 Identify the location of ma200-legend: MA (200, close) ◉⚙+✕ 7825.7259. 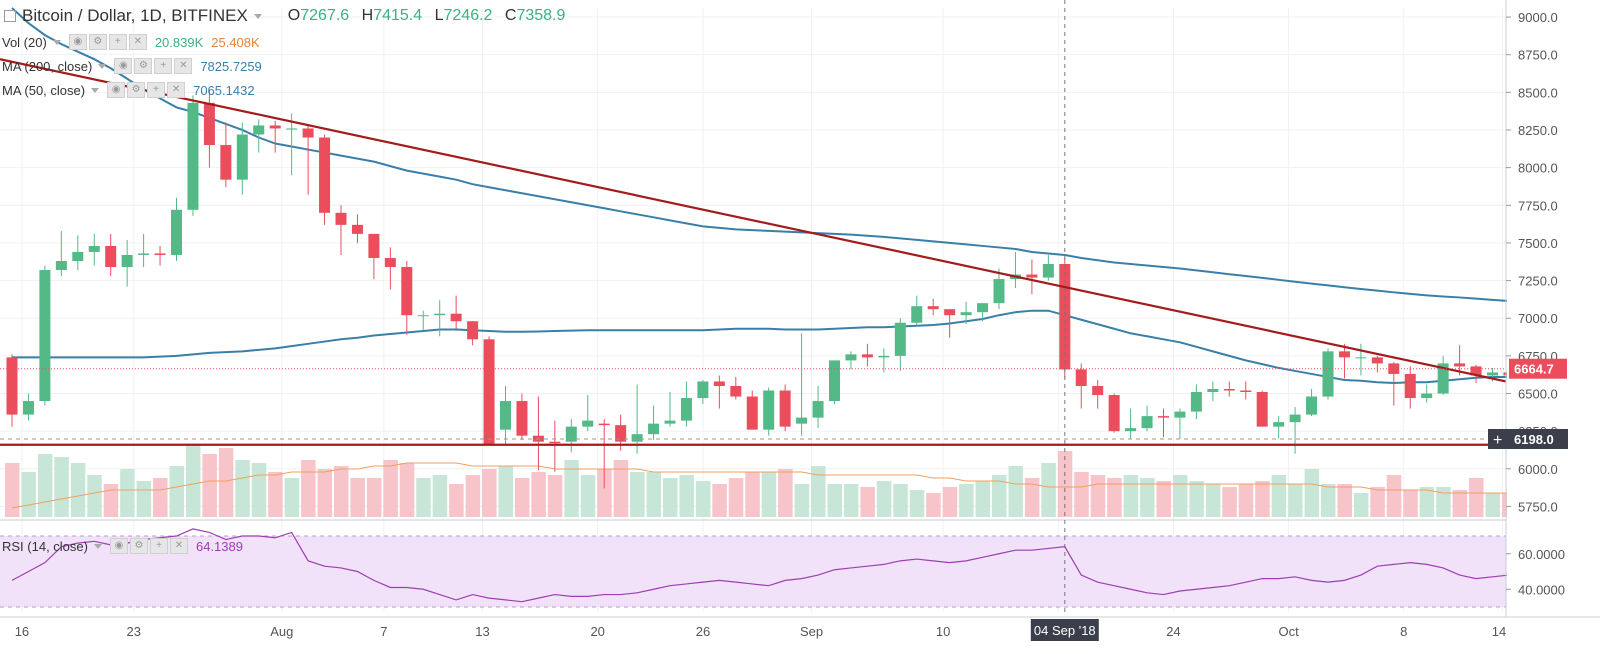
(131, 66).